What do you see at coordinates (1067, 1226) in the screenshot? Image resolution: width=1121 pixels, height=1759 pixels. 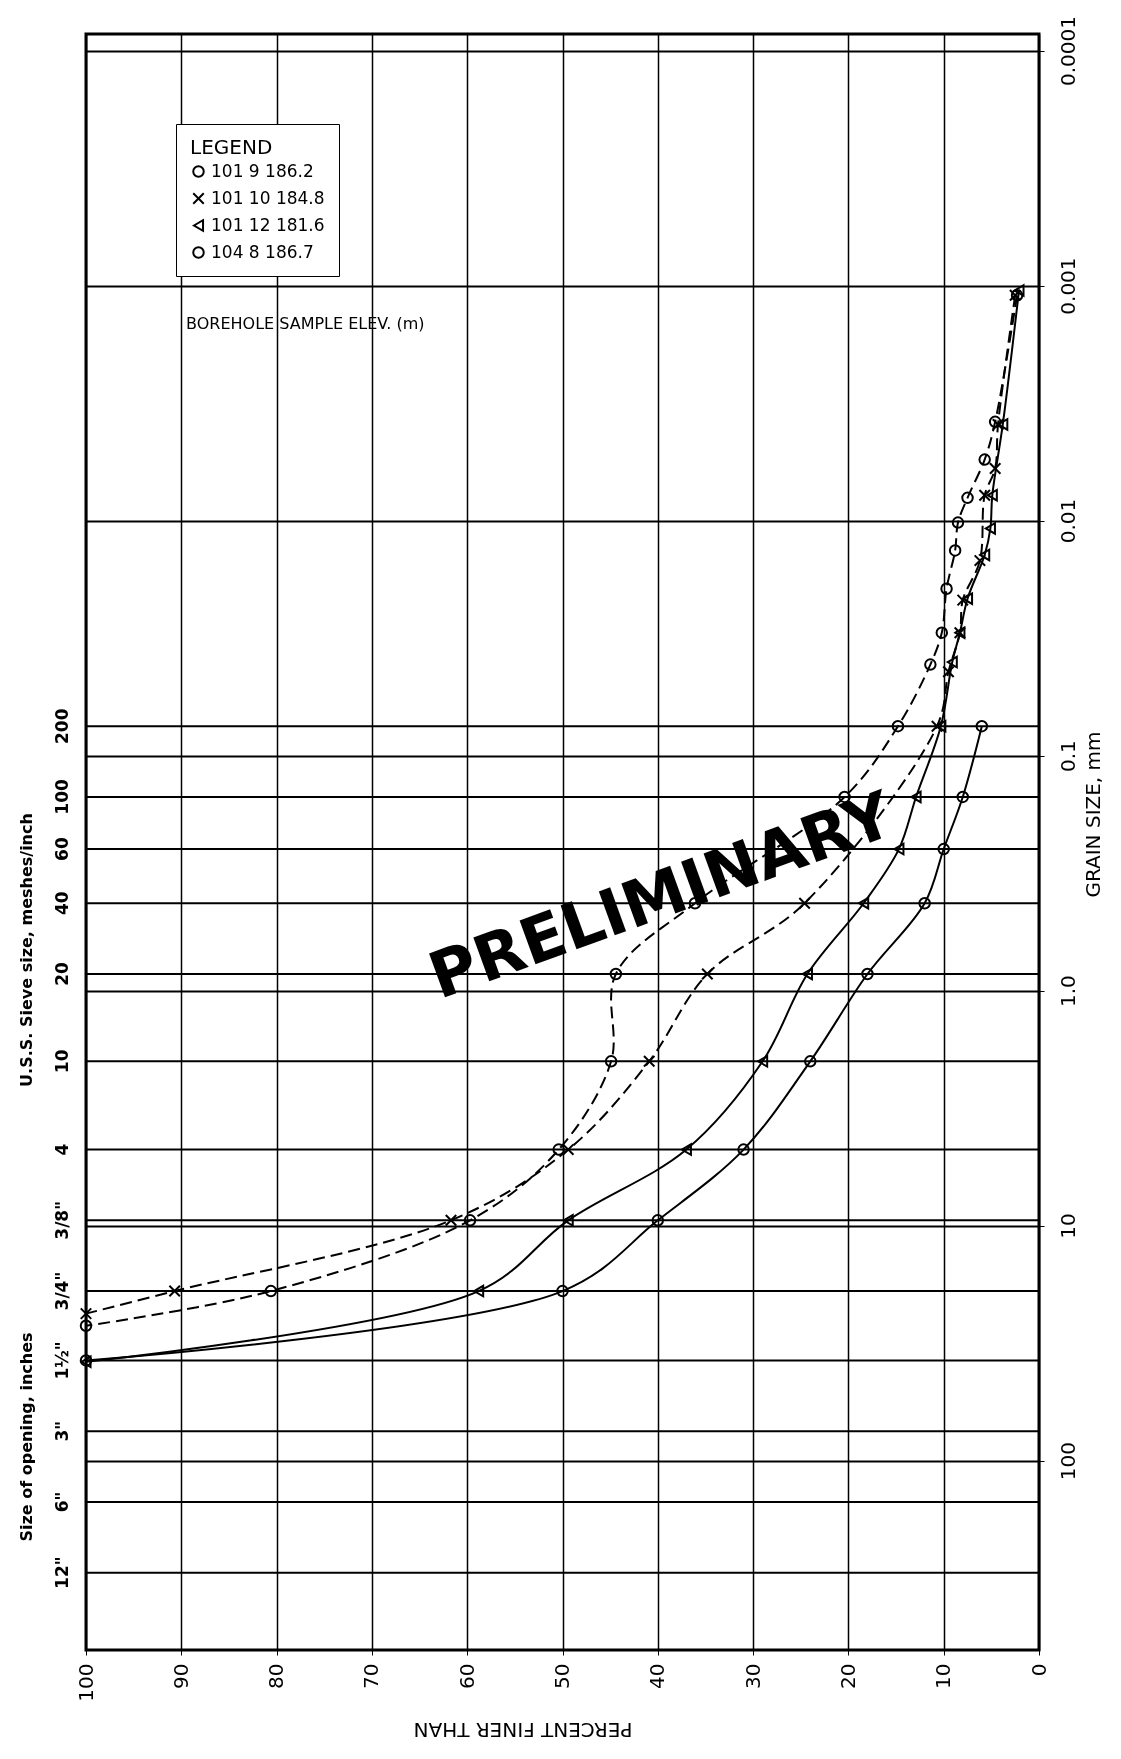 I see `y-tick-label: 10` at bounding box center [1067, 1226].